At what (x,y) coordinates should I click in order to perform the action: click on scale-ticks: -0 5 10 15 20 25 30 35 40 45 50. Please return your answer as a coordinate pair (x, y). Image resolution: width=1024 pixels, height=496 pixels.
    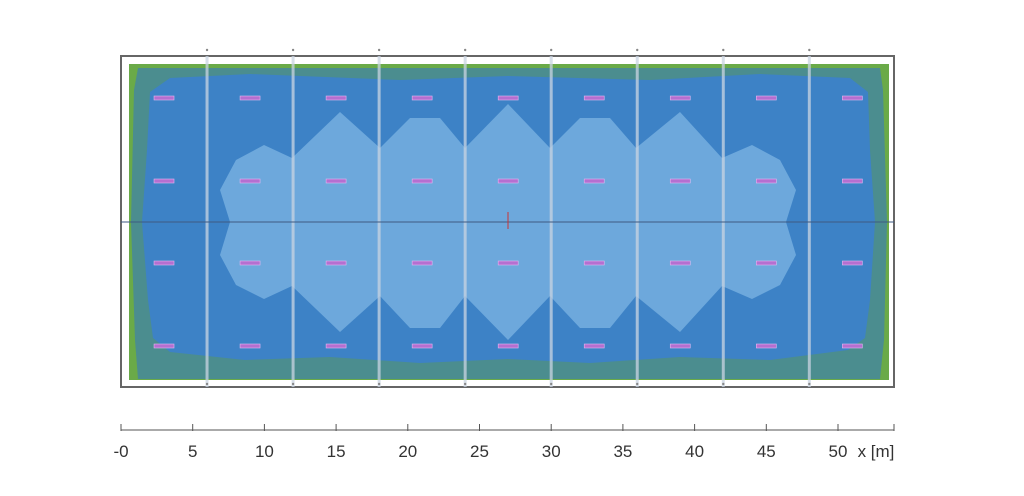
    Looking at the image, I should click on (504, 442).